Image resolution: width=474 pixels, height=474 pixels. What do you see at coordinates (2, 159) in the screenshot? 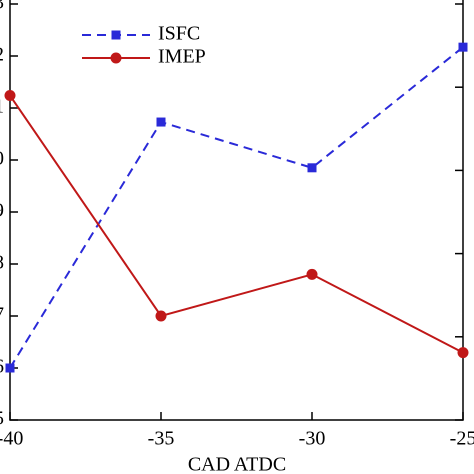
I see `y-tick-label: 10` at bounding box center [2, 159].